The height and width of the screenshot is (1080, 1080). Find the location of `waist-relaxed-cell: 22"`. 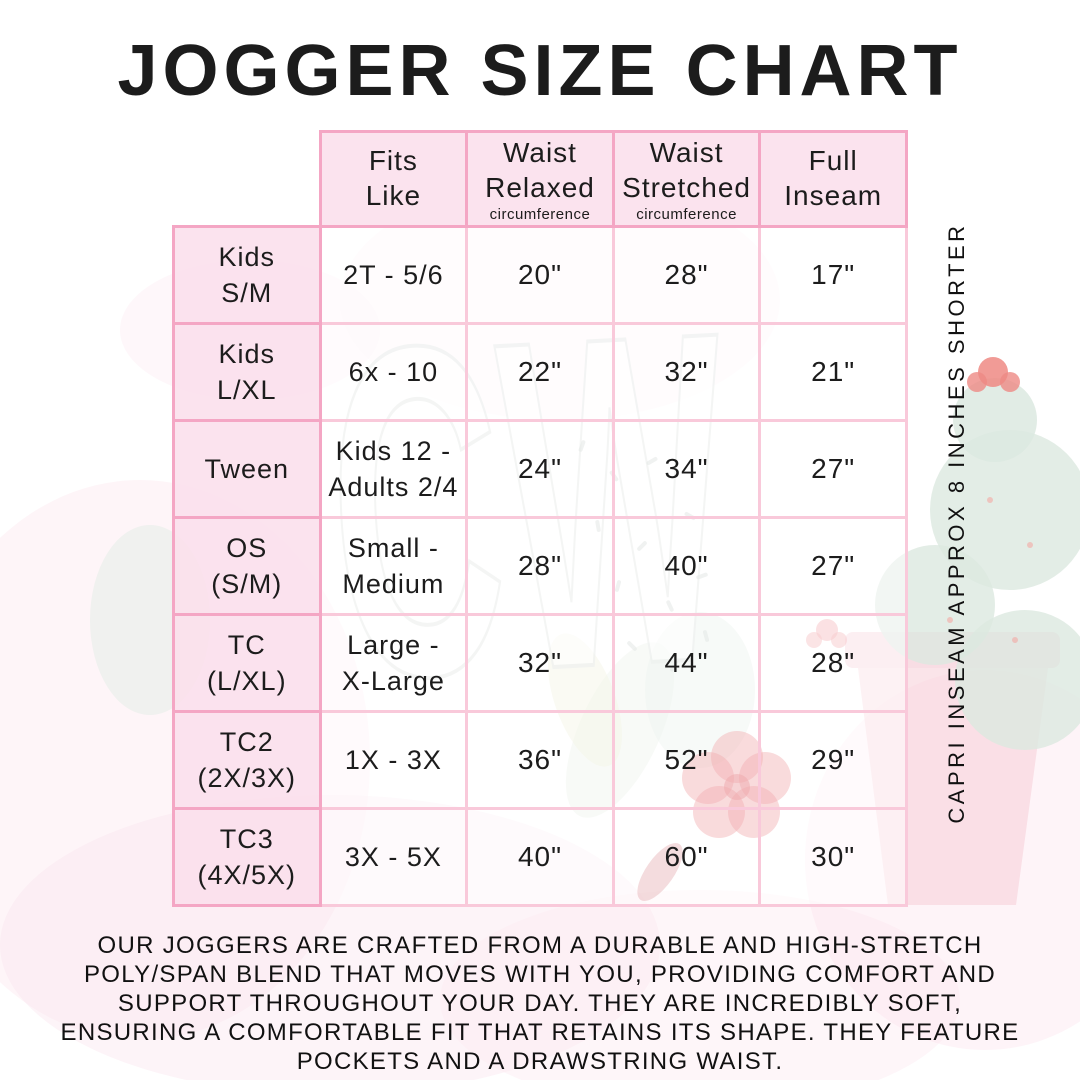

waist-relaxed-cell: 22" is located at coordinates (540, 372).